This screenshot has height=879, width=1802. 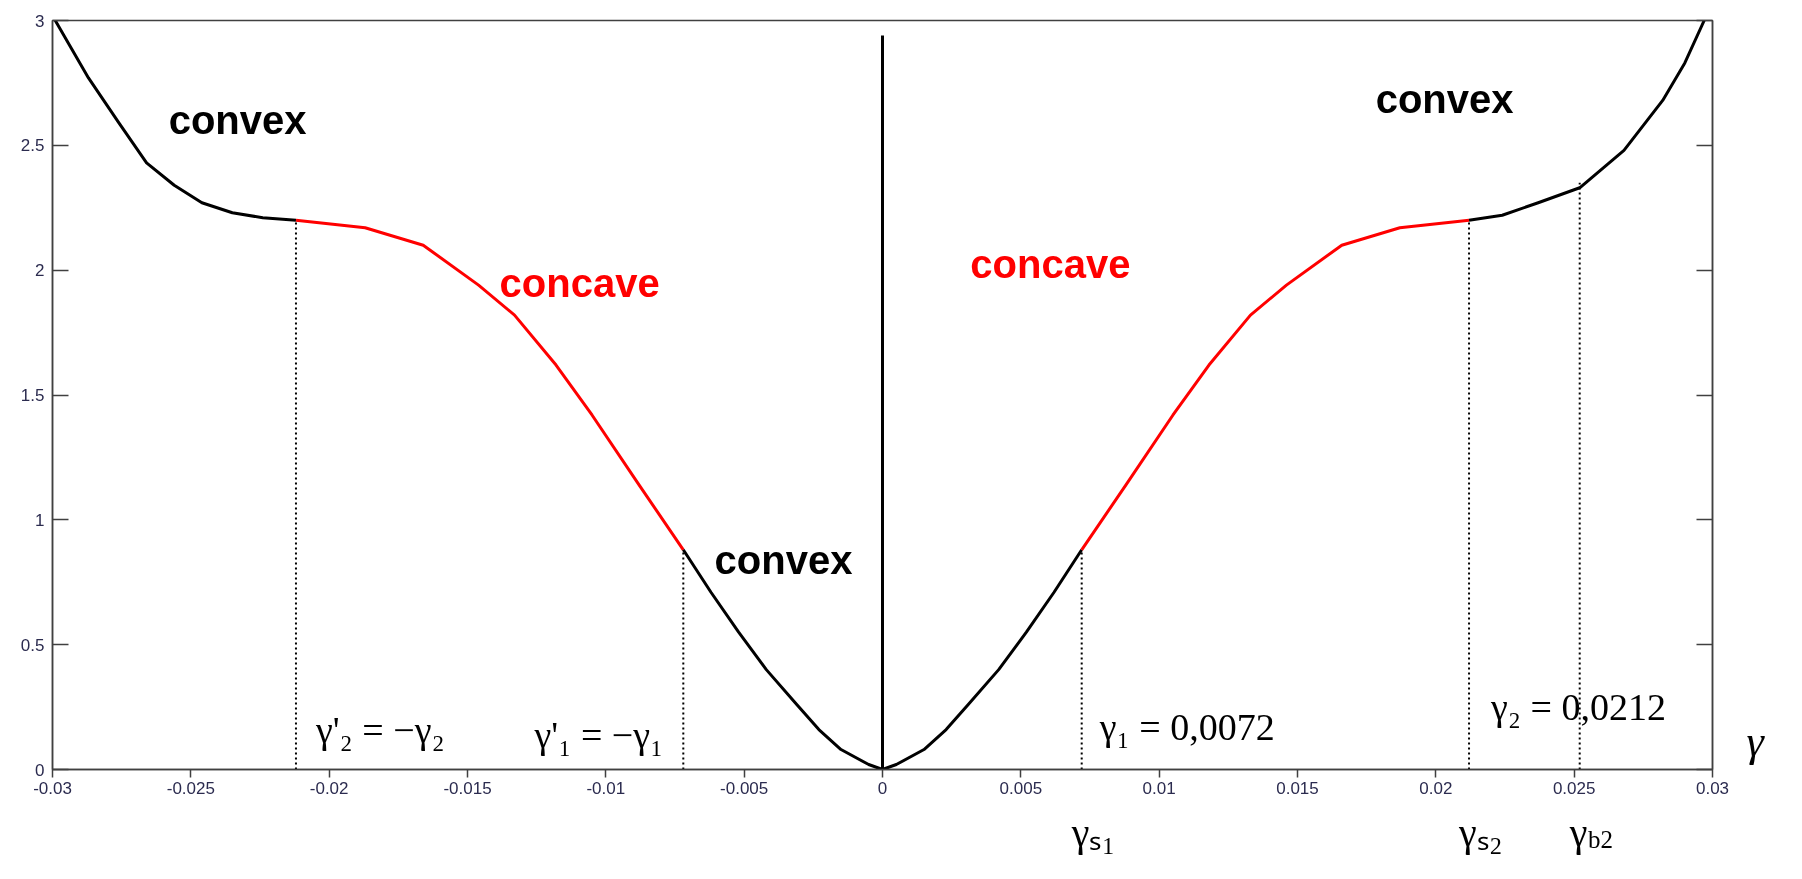 What do you see at coordinates (1756, 741) in the screenshot?
I see `x-axis-title: γ` at bounding box center [1756, 741].